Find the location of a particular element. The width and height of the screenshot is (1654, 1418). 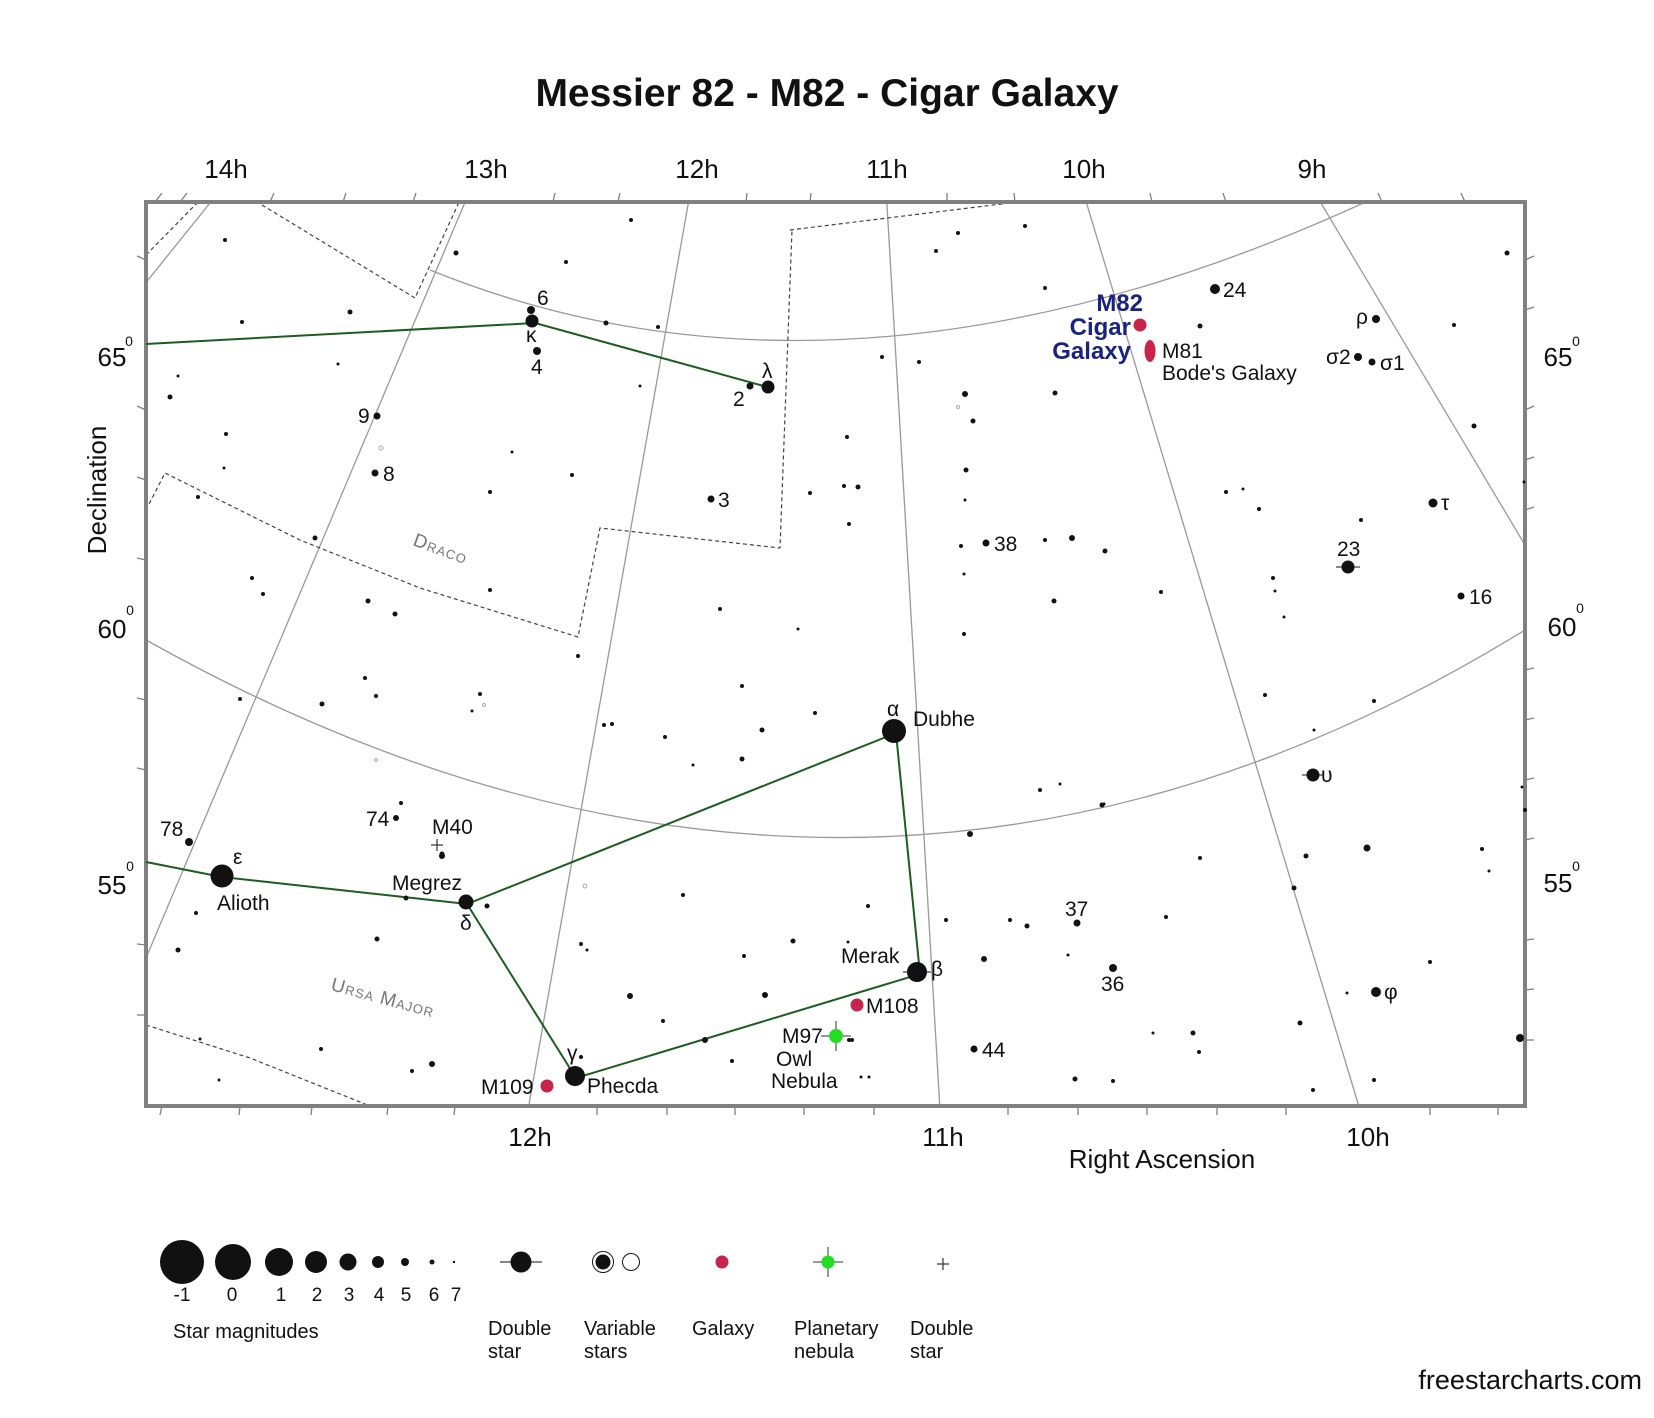

mag-value: 3 is located at coordinates (349, 1295).